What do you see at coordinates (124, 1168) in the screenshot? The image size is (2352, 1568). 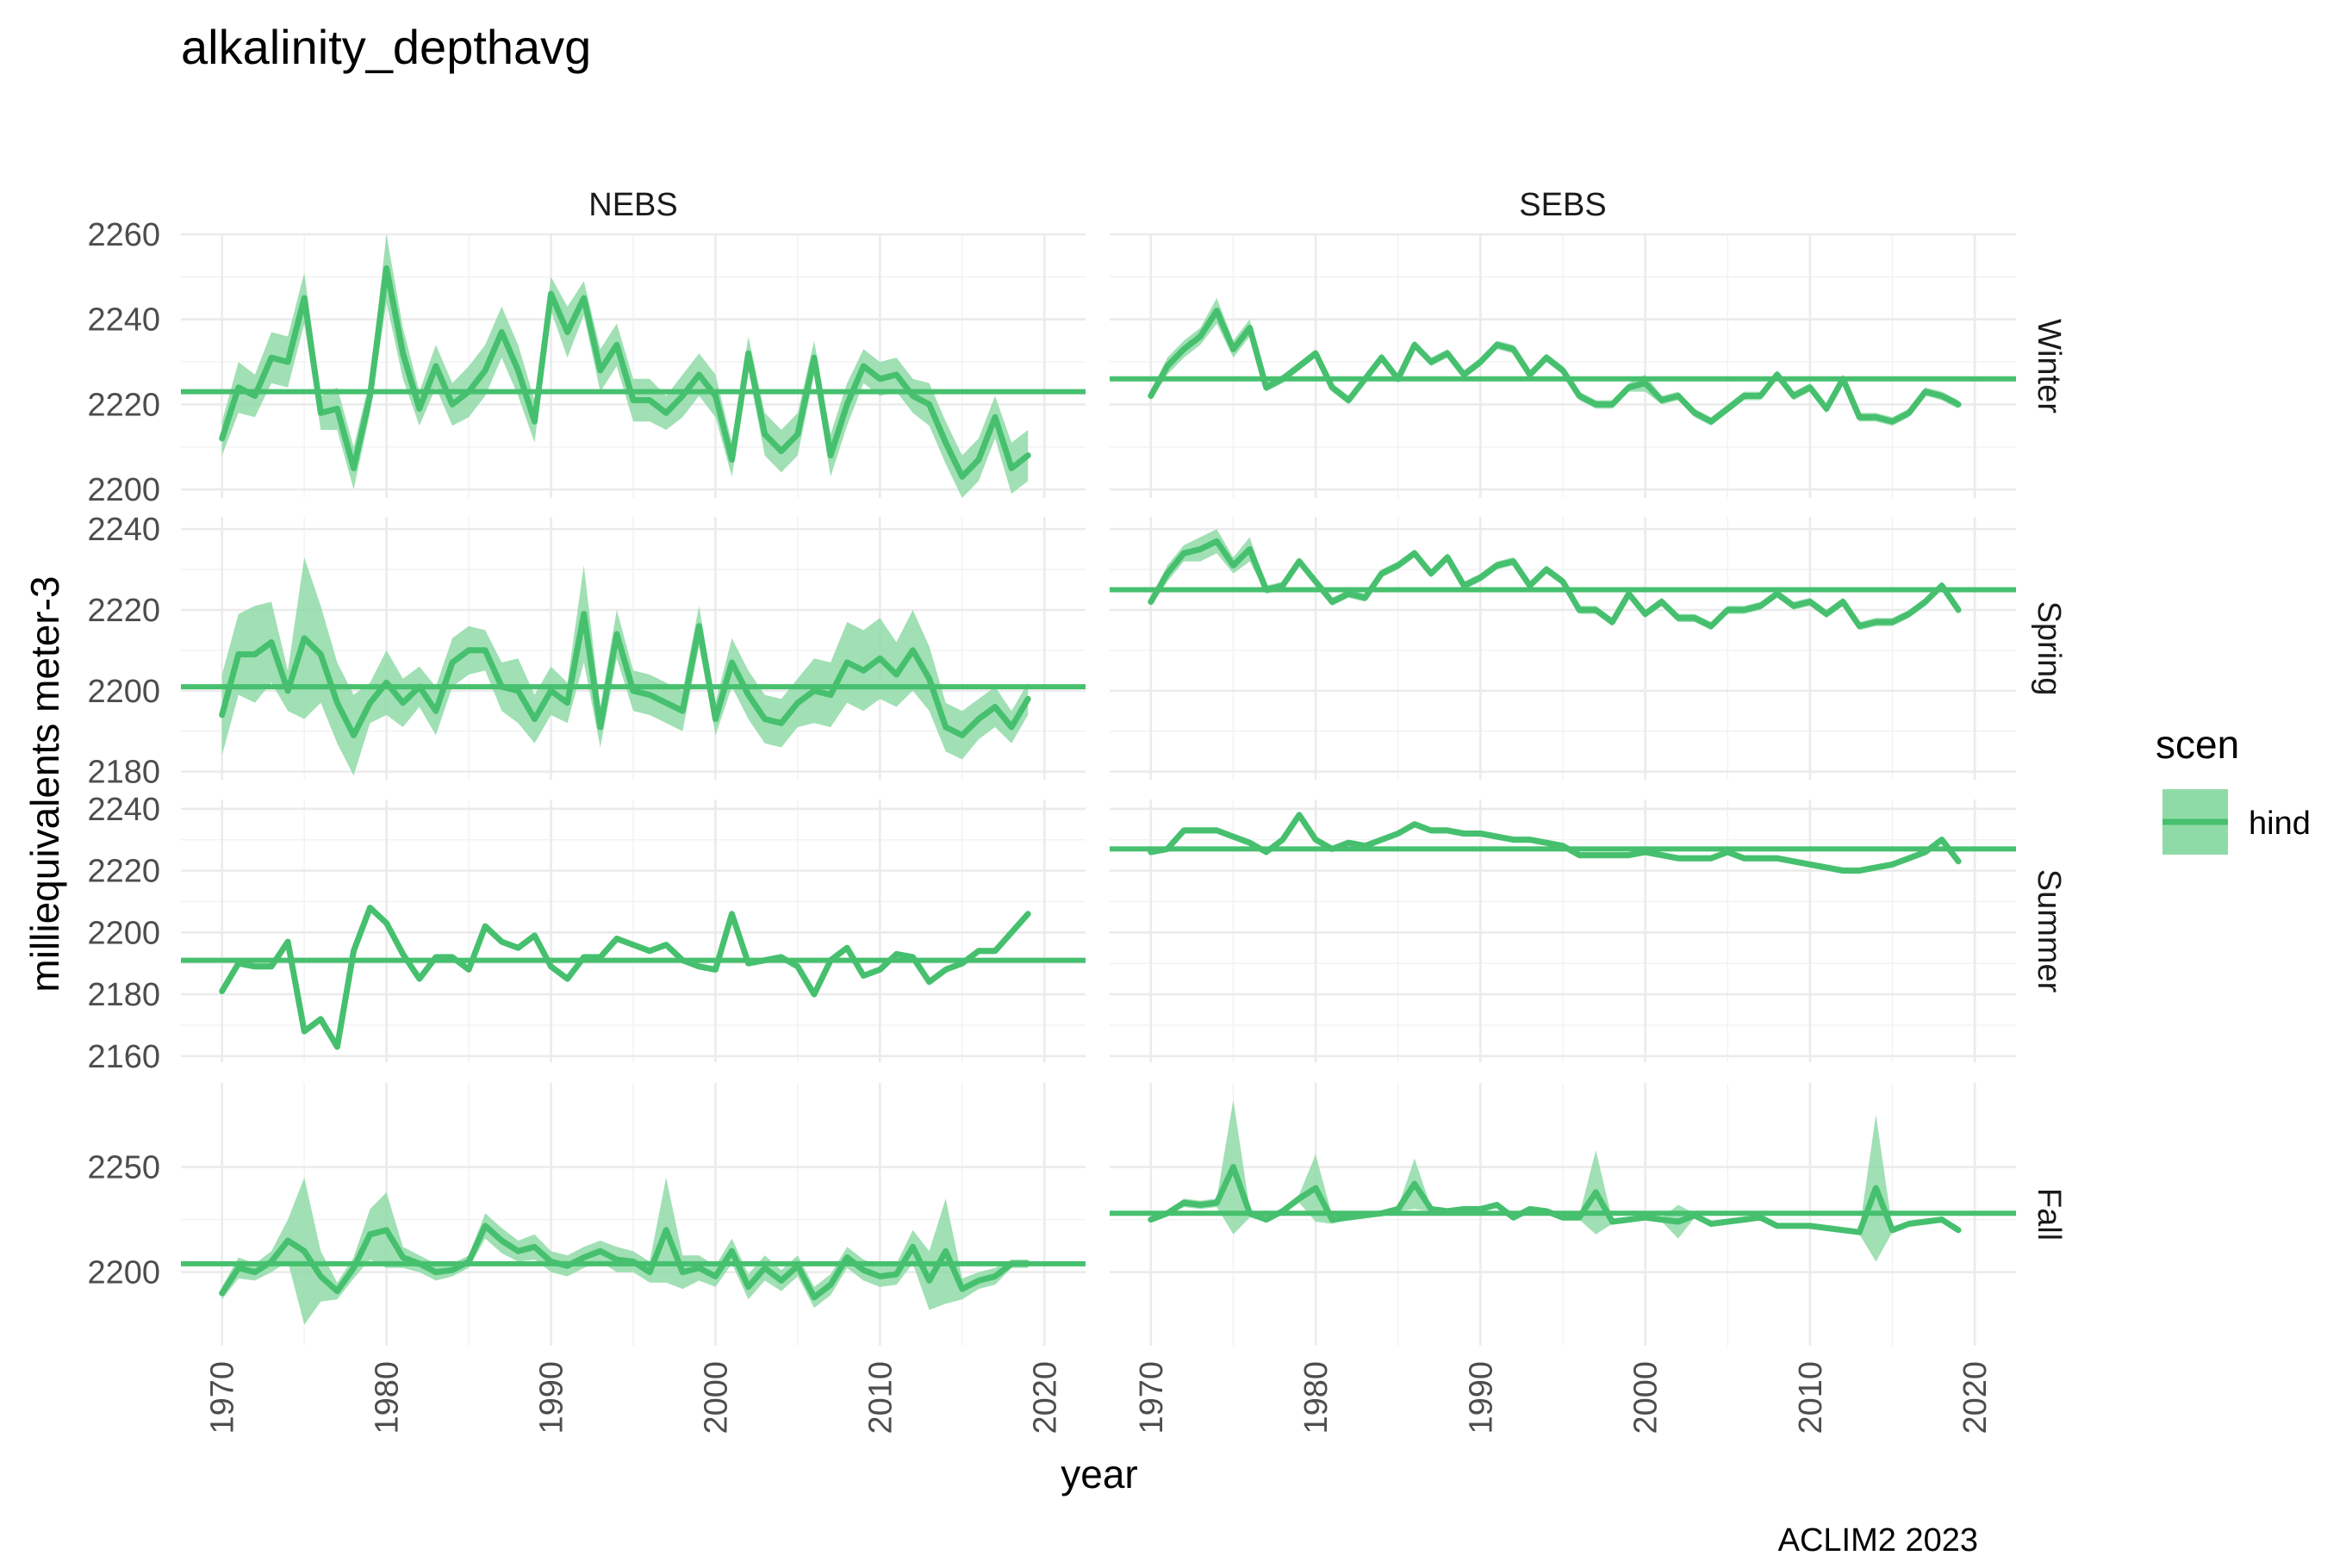 I see `y-tick-label: 2250` at bounding box center [124, 1168].